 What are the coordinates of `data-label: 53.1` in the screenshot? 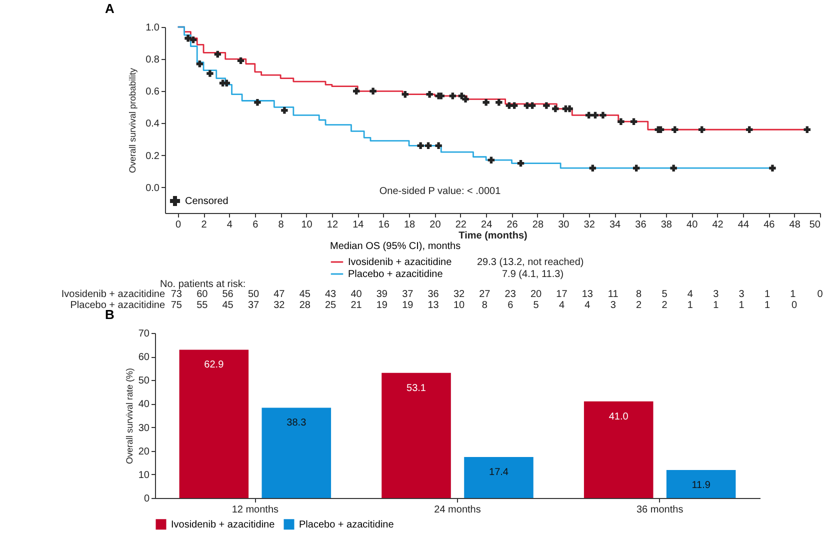 It's located at (416, 388).